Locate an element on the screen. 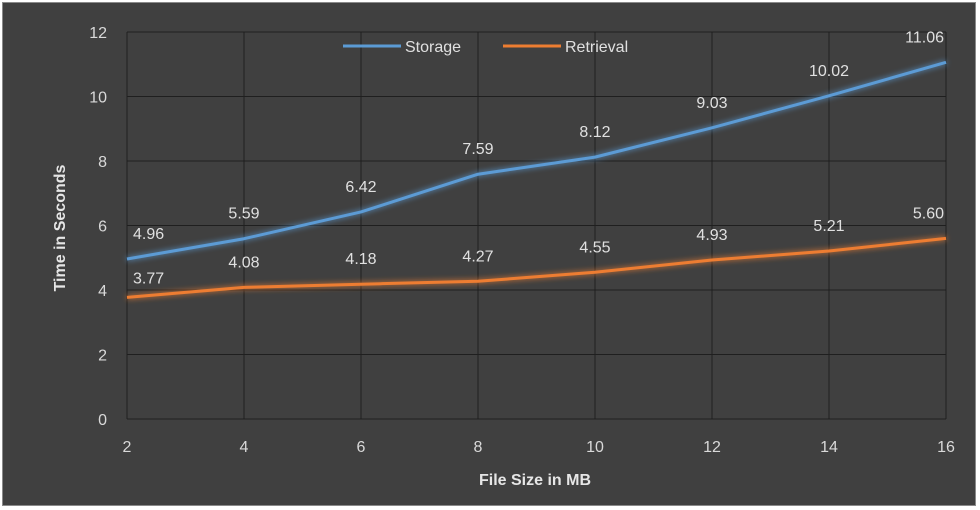 This screenshot has height=510, width=980. x-tick-label: 6 is located at coordinates (361, 447).